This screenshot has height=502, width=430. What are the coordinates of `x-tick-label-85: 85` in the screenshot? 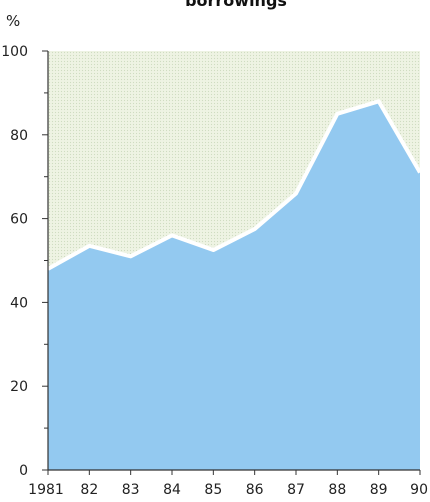 It's located at (213, 490).